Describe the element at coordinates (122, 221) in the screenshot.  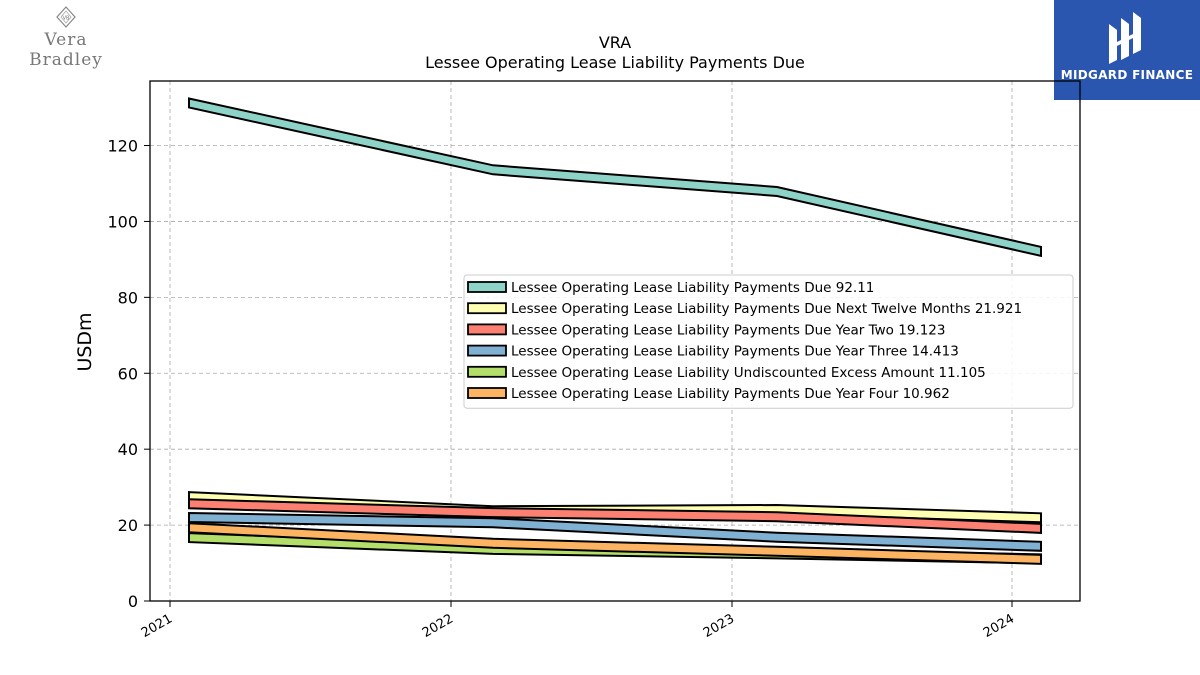
I see `y-tick-label: 100` at that location.